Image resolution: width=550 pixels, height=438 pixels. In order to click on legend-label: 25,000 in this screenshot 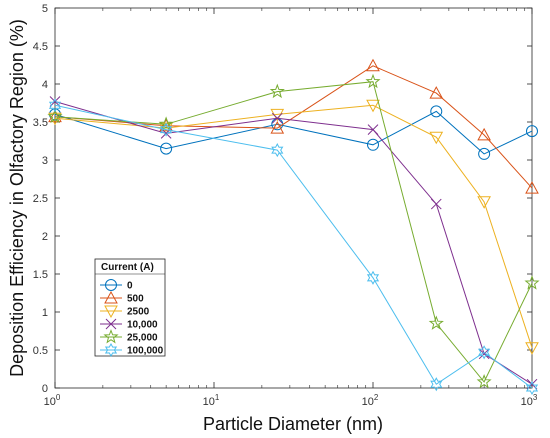, I will do `click(142, 338)`.